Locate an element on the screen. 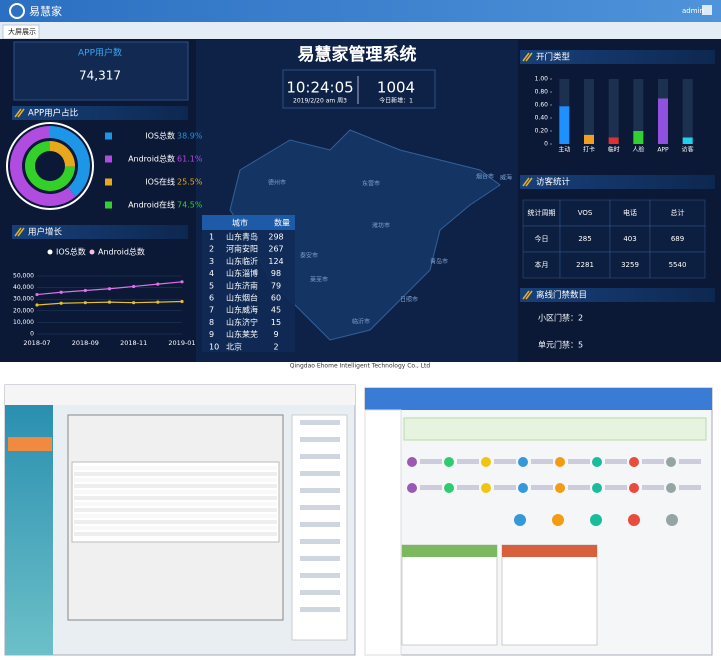 The width and height of the screenshot is (721, 660). value-label: 74.5% is located at coordinates (190, 205).